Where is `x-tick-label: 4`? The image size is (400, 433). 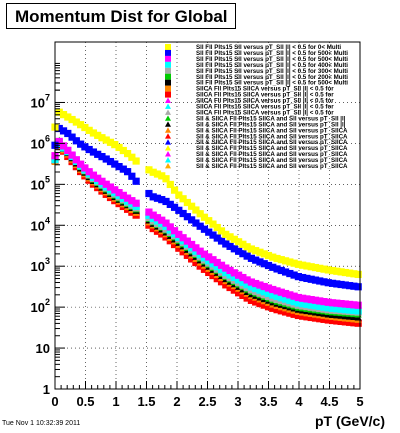 x-tick-label: 4 is located at coordinates (299, 401).